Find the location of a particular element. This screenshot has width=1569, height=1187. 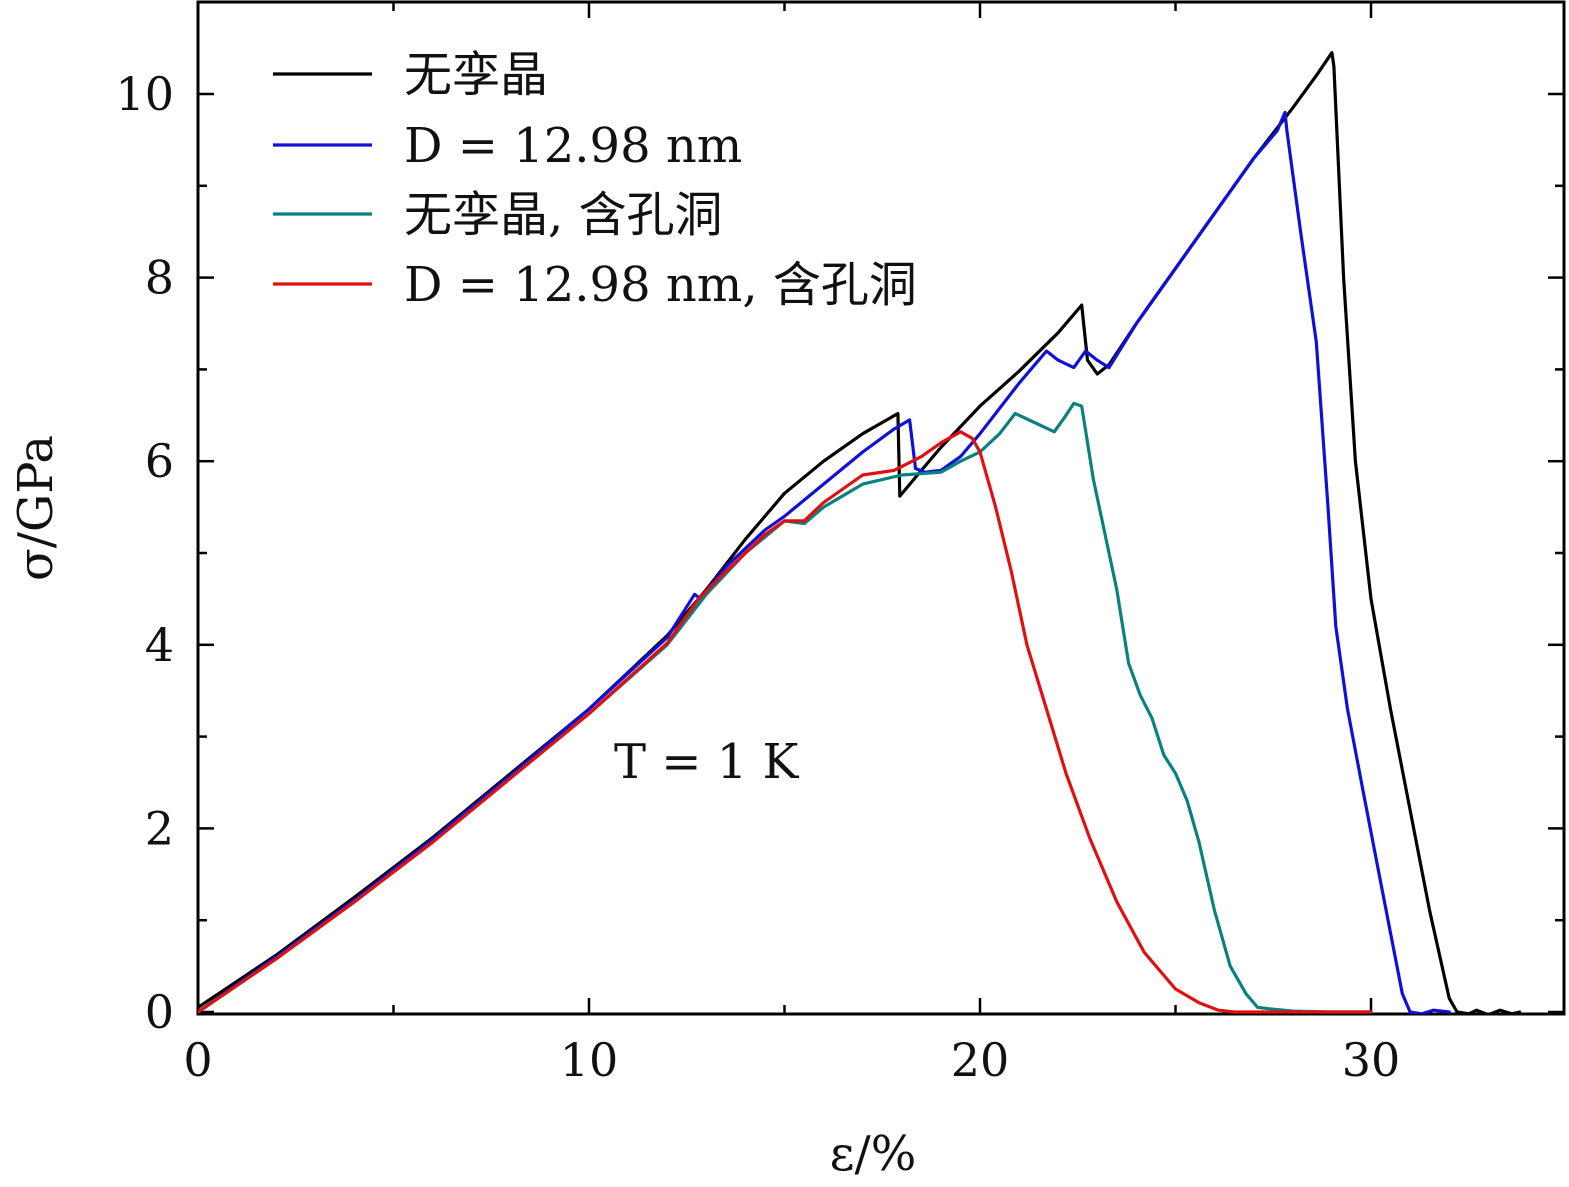

y-tick-label: 0 is located at coordinates (159, 1012).